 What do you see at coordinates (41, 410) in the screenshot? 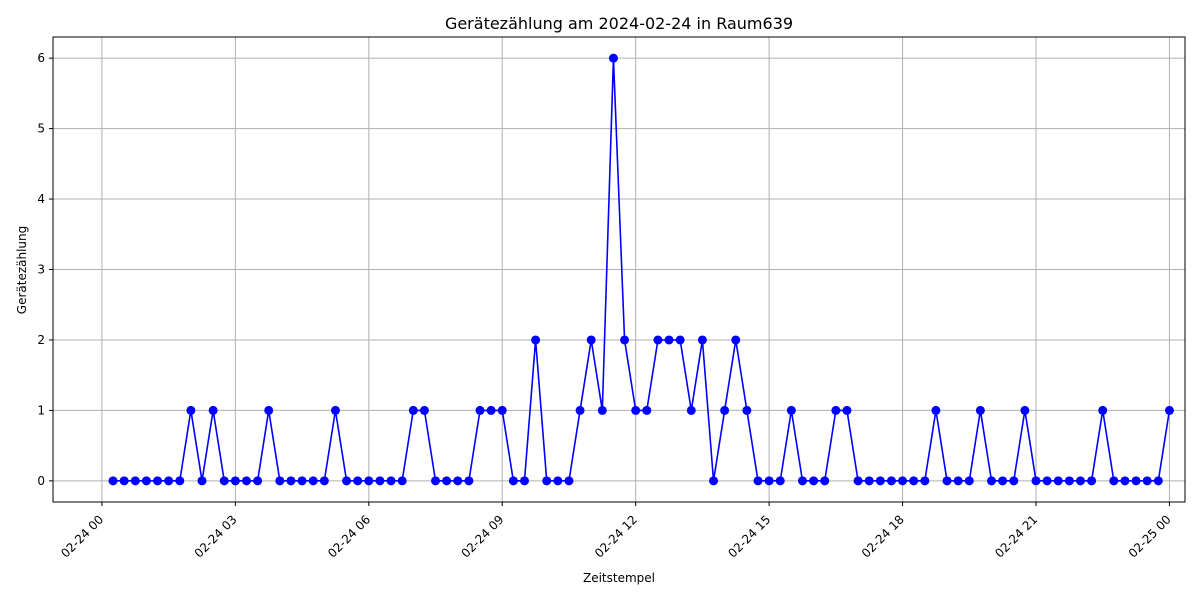
I see `y-tick-label: 1` at bounding box center [41, 410].